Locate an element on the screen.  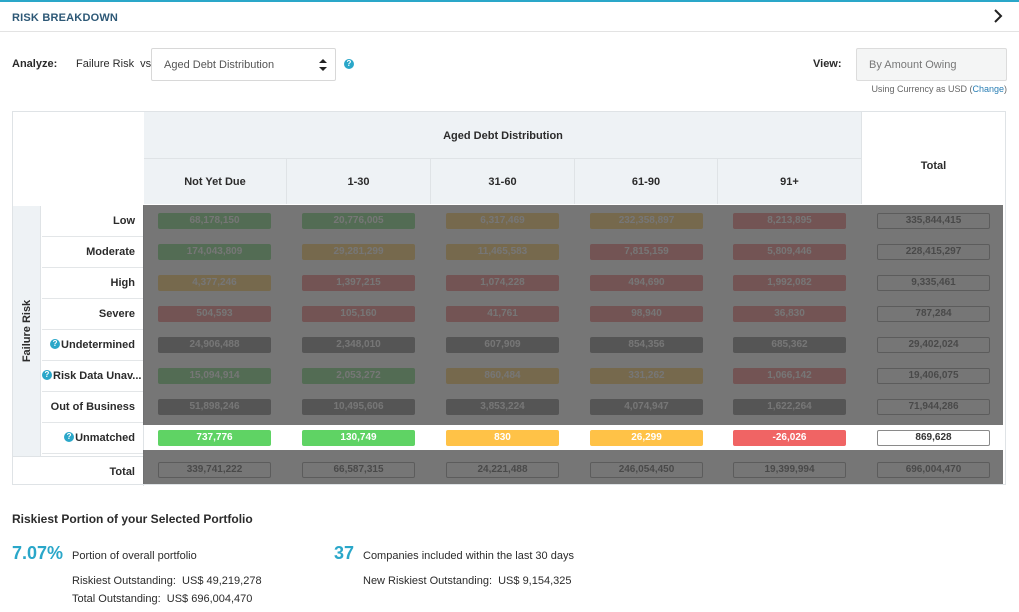
column-total-cell: 24,221,488 is located at coordinates (502, 470).